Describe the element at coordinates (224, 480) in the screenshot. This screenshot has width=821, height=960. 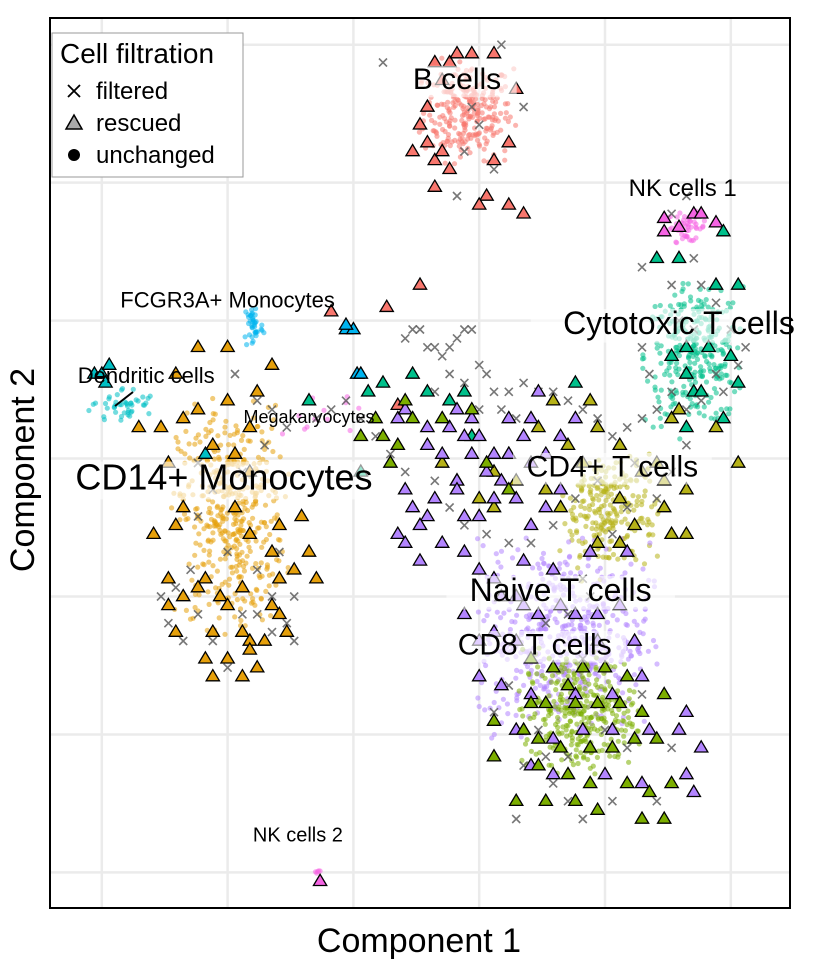
I see `cluster-label-box` at that location.